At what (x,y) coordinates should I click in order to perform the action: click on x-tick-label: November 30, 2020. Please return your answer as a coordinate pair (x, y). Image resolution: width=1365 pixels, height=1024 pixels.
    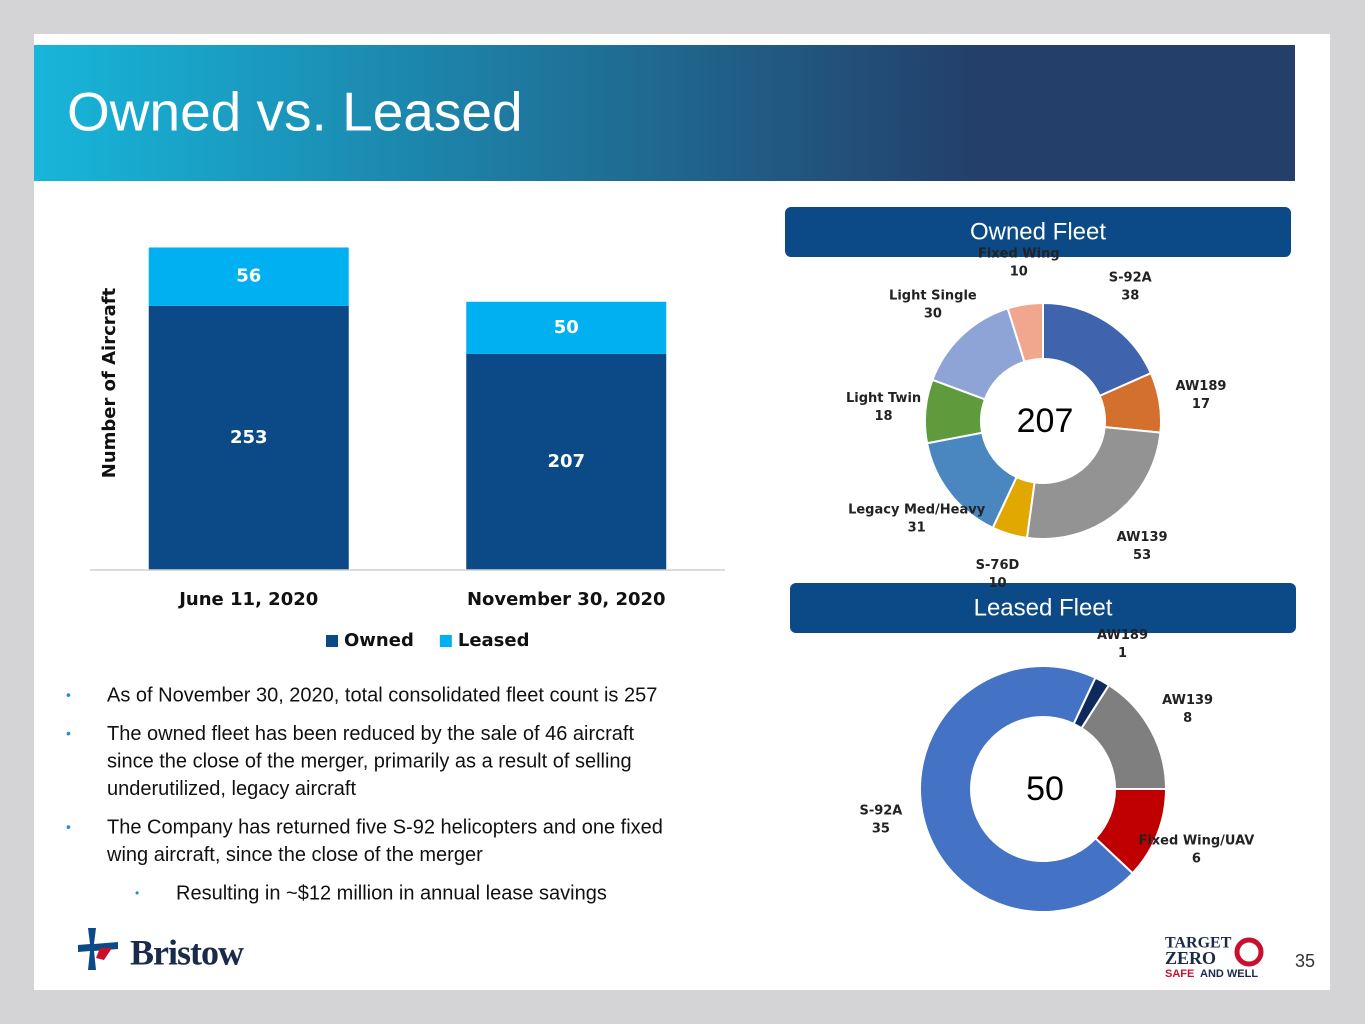
    Looking at the image, I should click on (566, 599).